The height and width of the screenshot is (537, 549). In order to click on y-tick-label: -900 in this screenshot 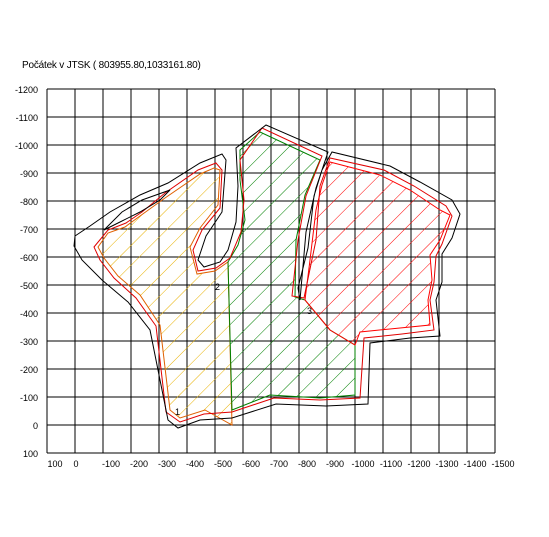, I will do `click(29, 174)`.